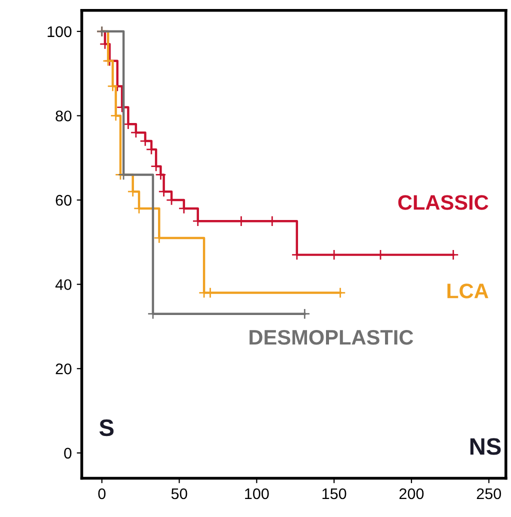 The height and width of the screenshot is (517, 511). I want to click on annotation: S, so click(106, 427).